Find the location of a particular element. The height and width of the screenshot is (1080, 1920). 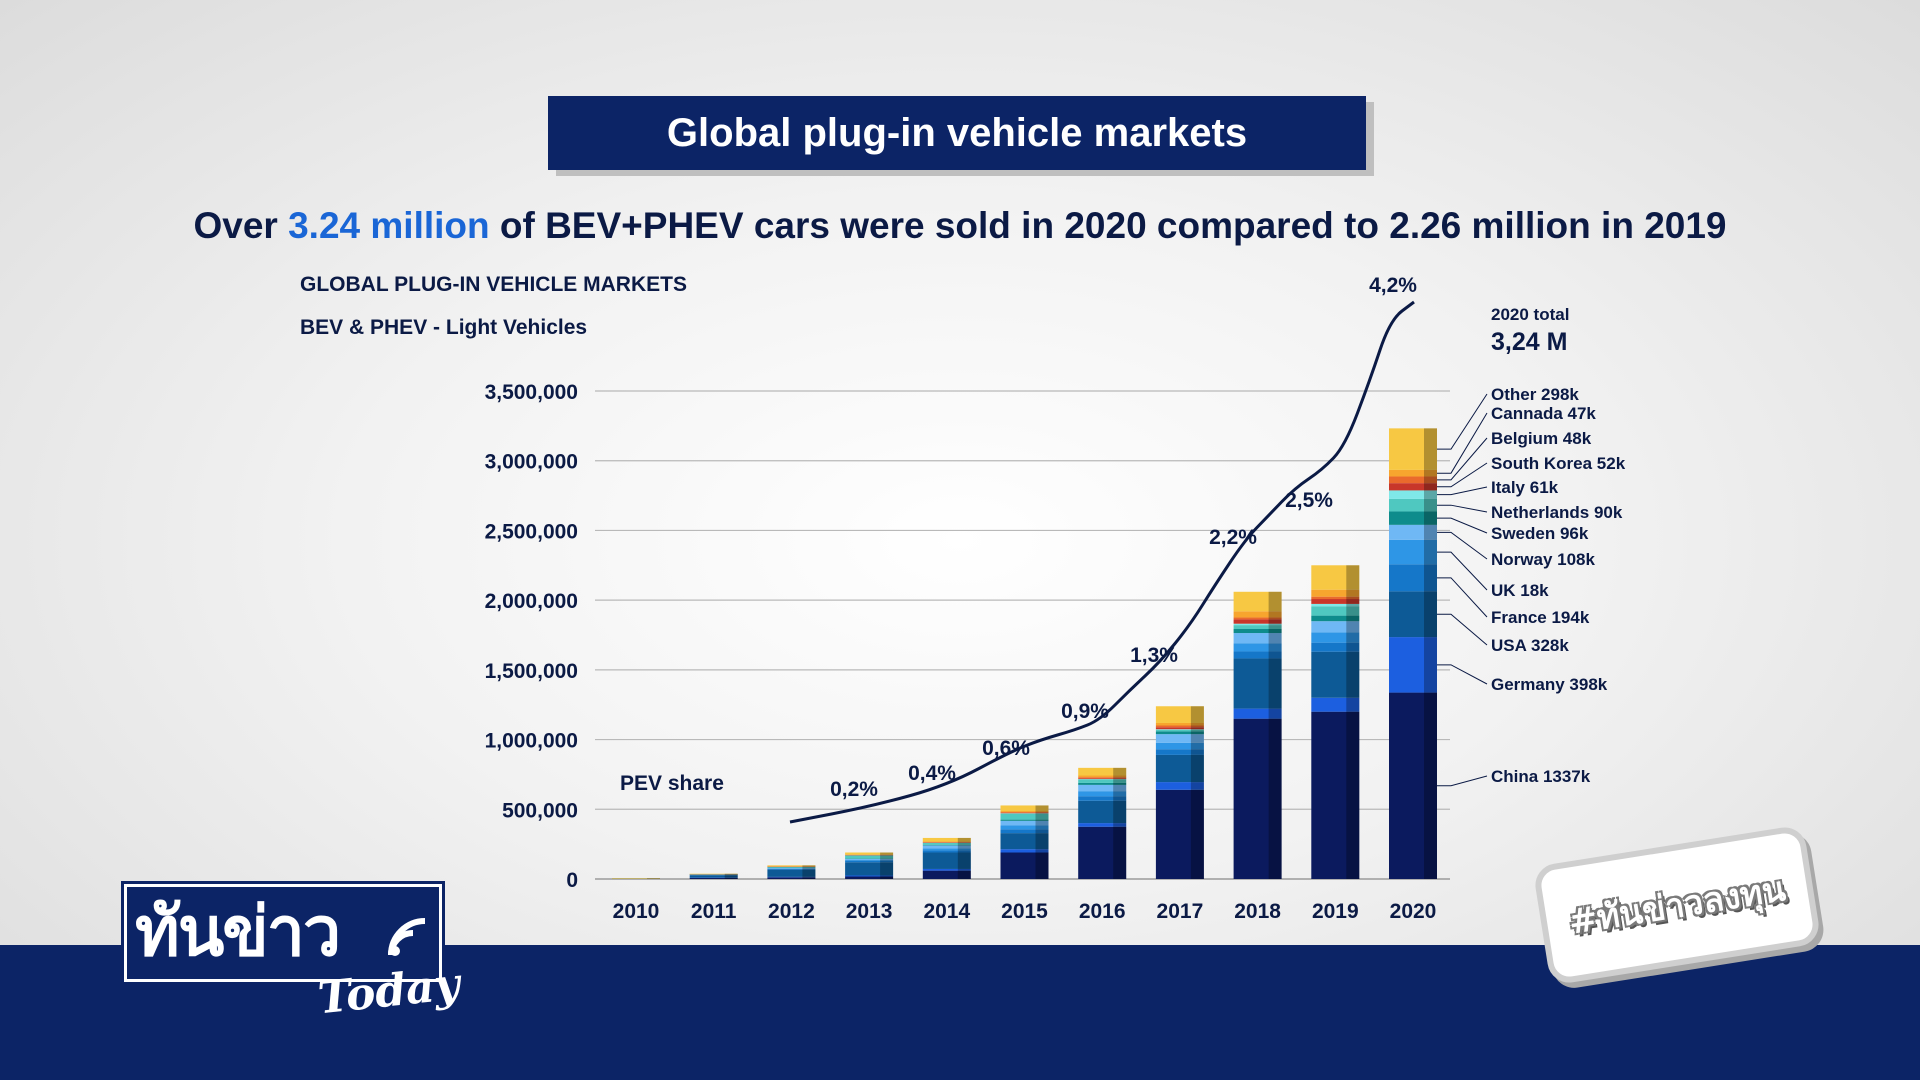

logo-text: ทันข่าว is located at coordinates (238, 932).